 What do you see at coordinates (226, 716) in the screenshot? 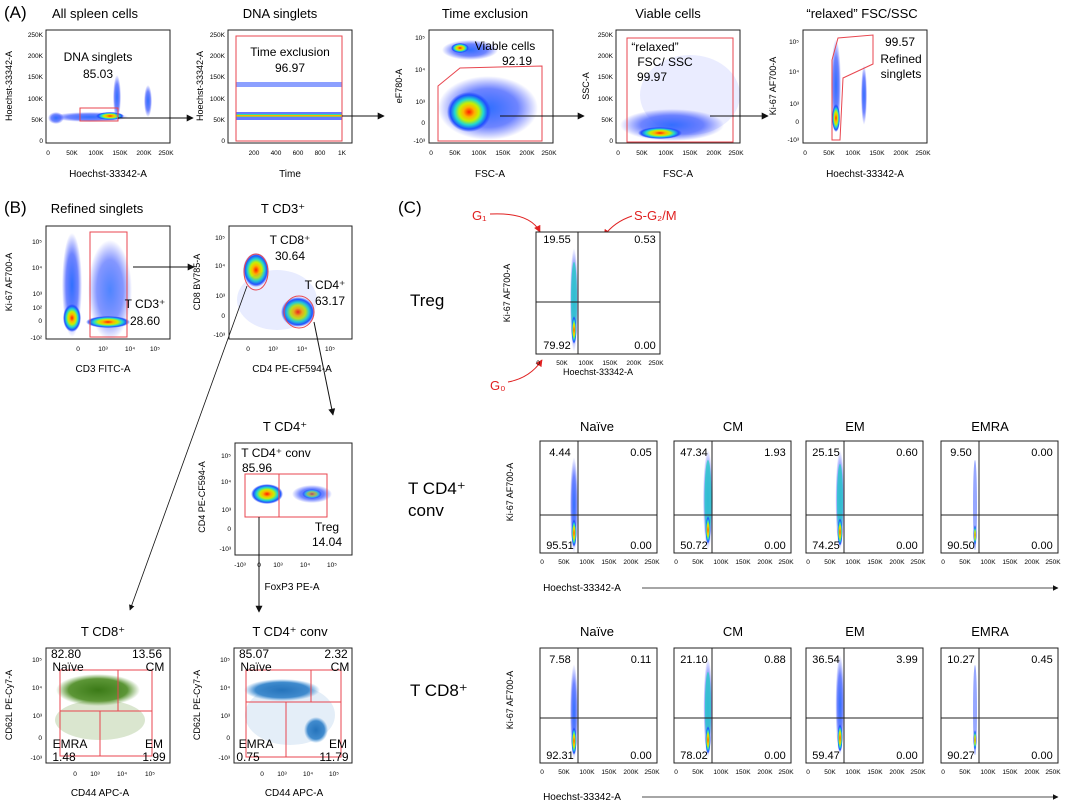
I see `y-tick-label: 10³` at bounding box center [226, 716].